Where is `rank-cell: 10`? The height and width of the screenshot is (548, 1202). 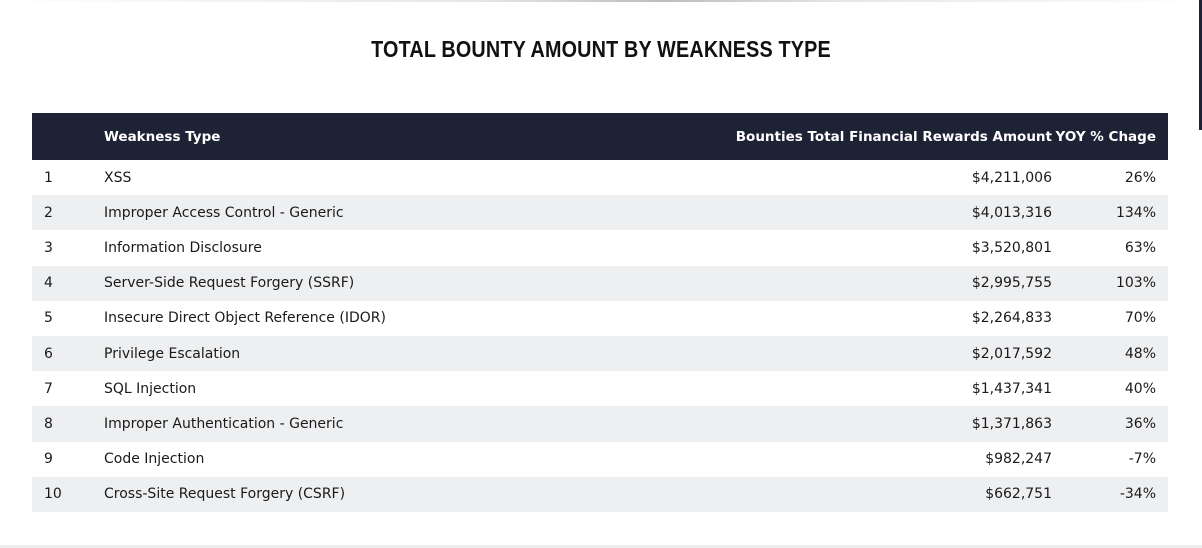 rank-cell: 10 is located at coordinates (53, 494).